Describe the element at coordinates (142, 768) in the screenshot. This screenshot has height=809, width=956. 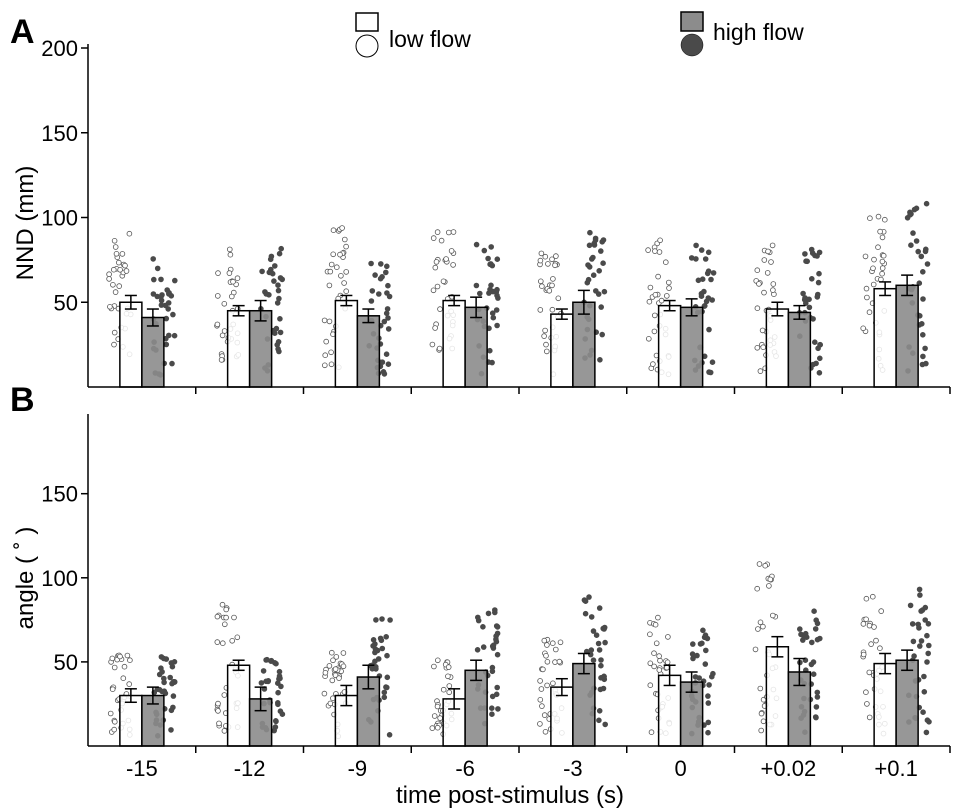
I see `x-tick-label: -15` at that location.